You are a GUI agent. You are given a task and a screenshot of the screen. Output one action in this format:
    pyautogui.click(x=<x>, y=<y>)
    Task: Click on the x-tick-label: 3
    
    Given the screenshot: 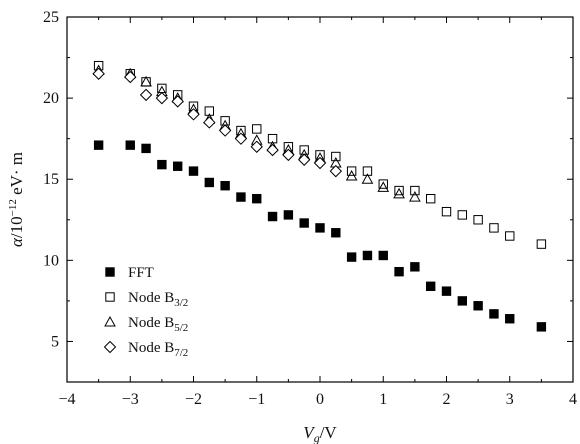 What is the action you would take?
    pyautogui.click(x=510, y=399)
    